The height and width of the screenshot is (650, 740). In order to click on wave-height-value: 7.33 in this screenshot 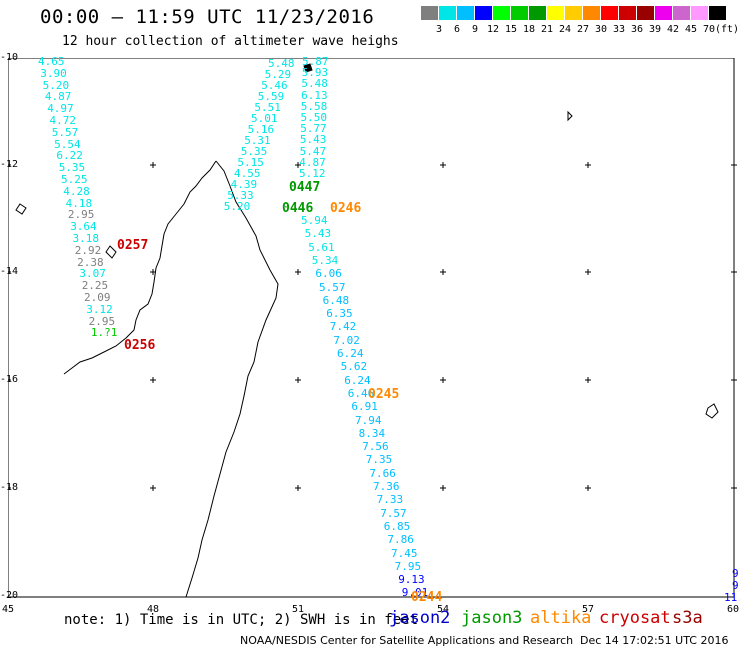, I will do `click(390, 500)`.